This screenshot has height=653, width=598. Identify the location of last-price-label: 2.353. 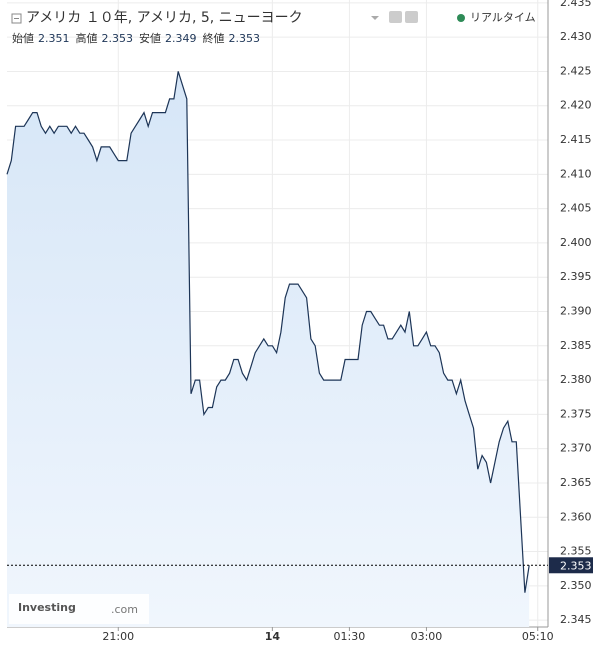
(576, 565).